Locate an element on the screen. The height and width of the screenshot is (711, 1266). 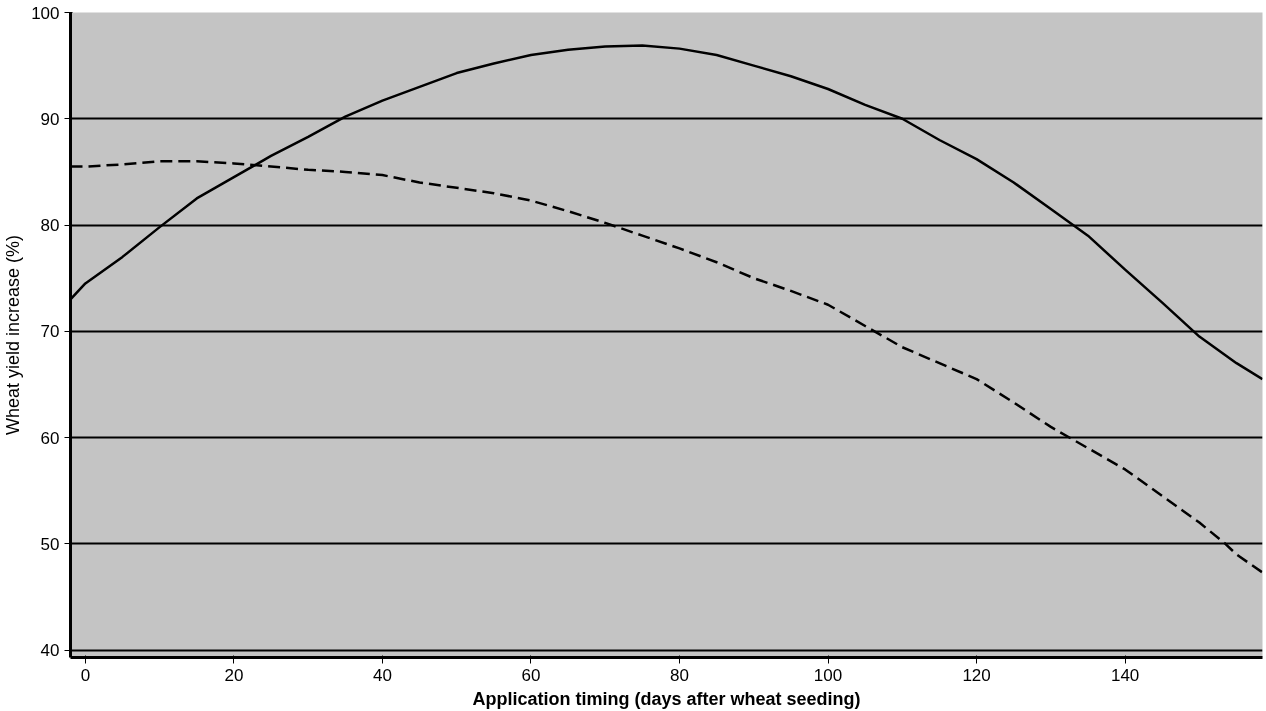
y-tick-label: 80 is located at coordinates (50, 226).